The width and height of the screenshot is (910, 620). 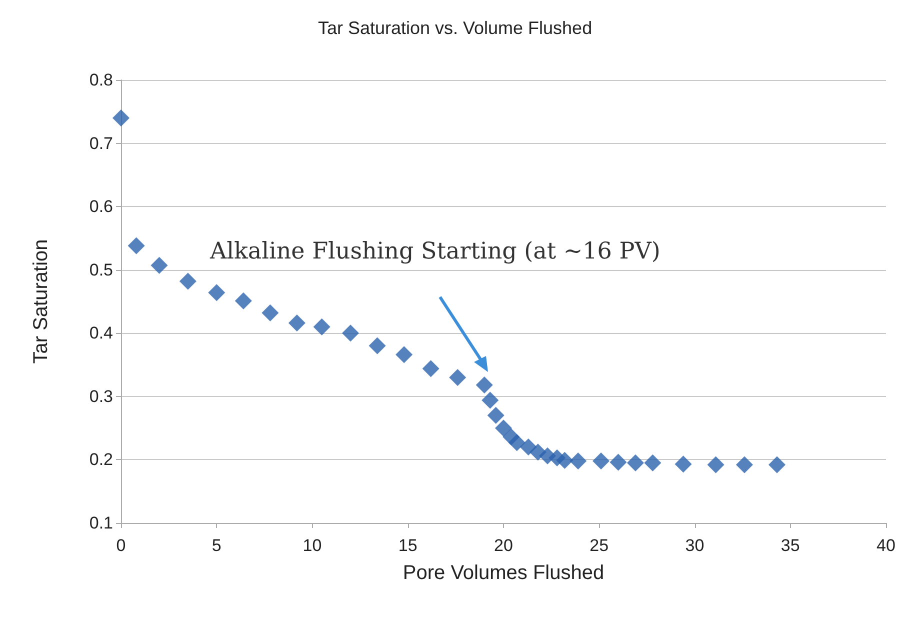 What do you see at coordinates (455, 28) in the screenshot?
I see `chart-title: Tar Saturation vs. Volume Flushed` at bounding box center [455, 28].